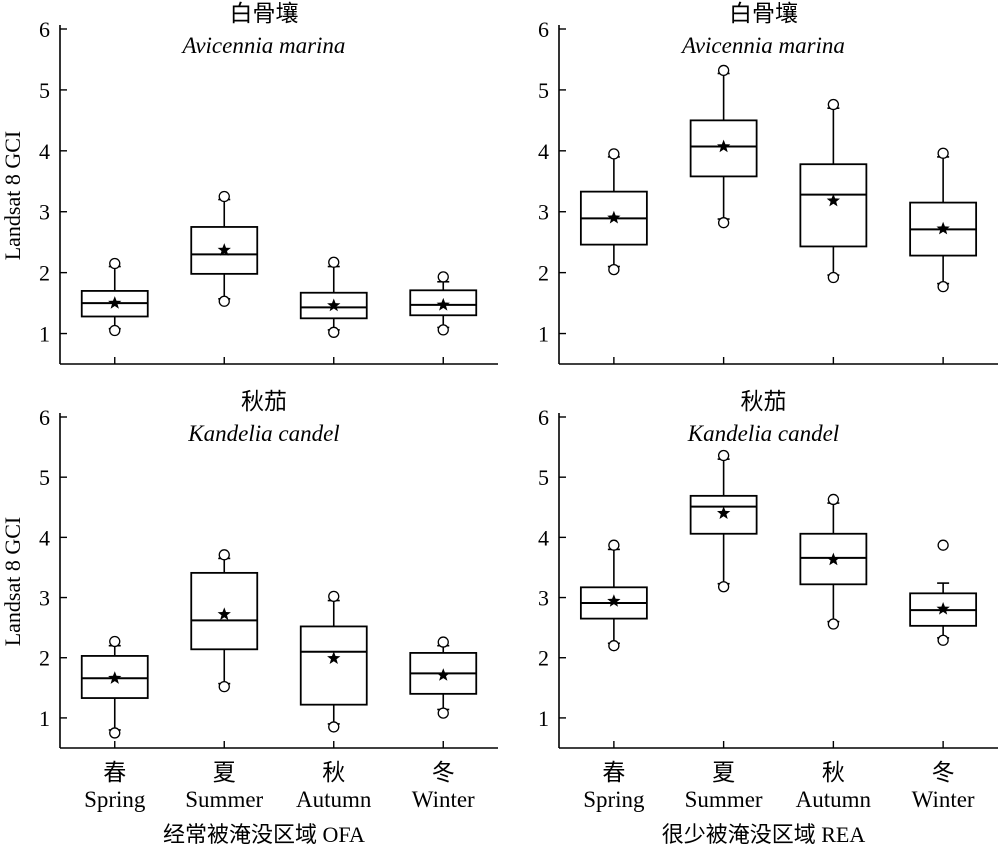 This screenshot has width=1000, height=851. What do you see at coordinates (263, 433) in the screenshot?
I see `panel-species: Kandelia candel` at bounding box center [263, 433].